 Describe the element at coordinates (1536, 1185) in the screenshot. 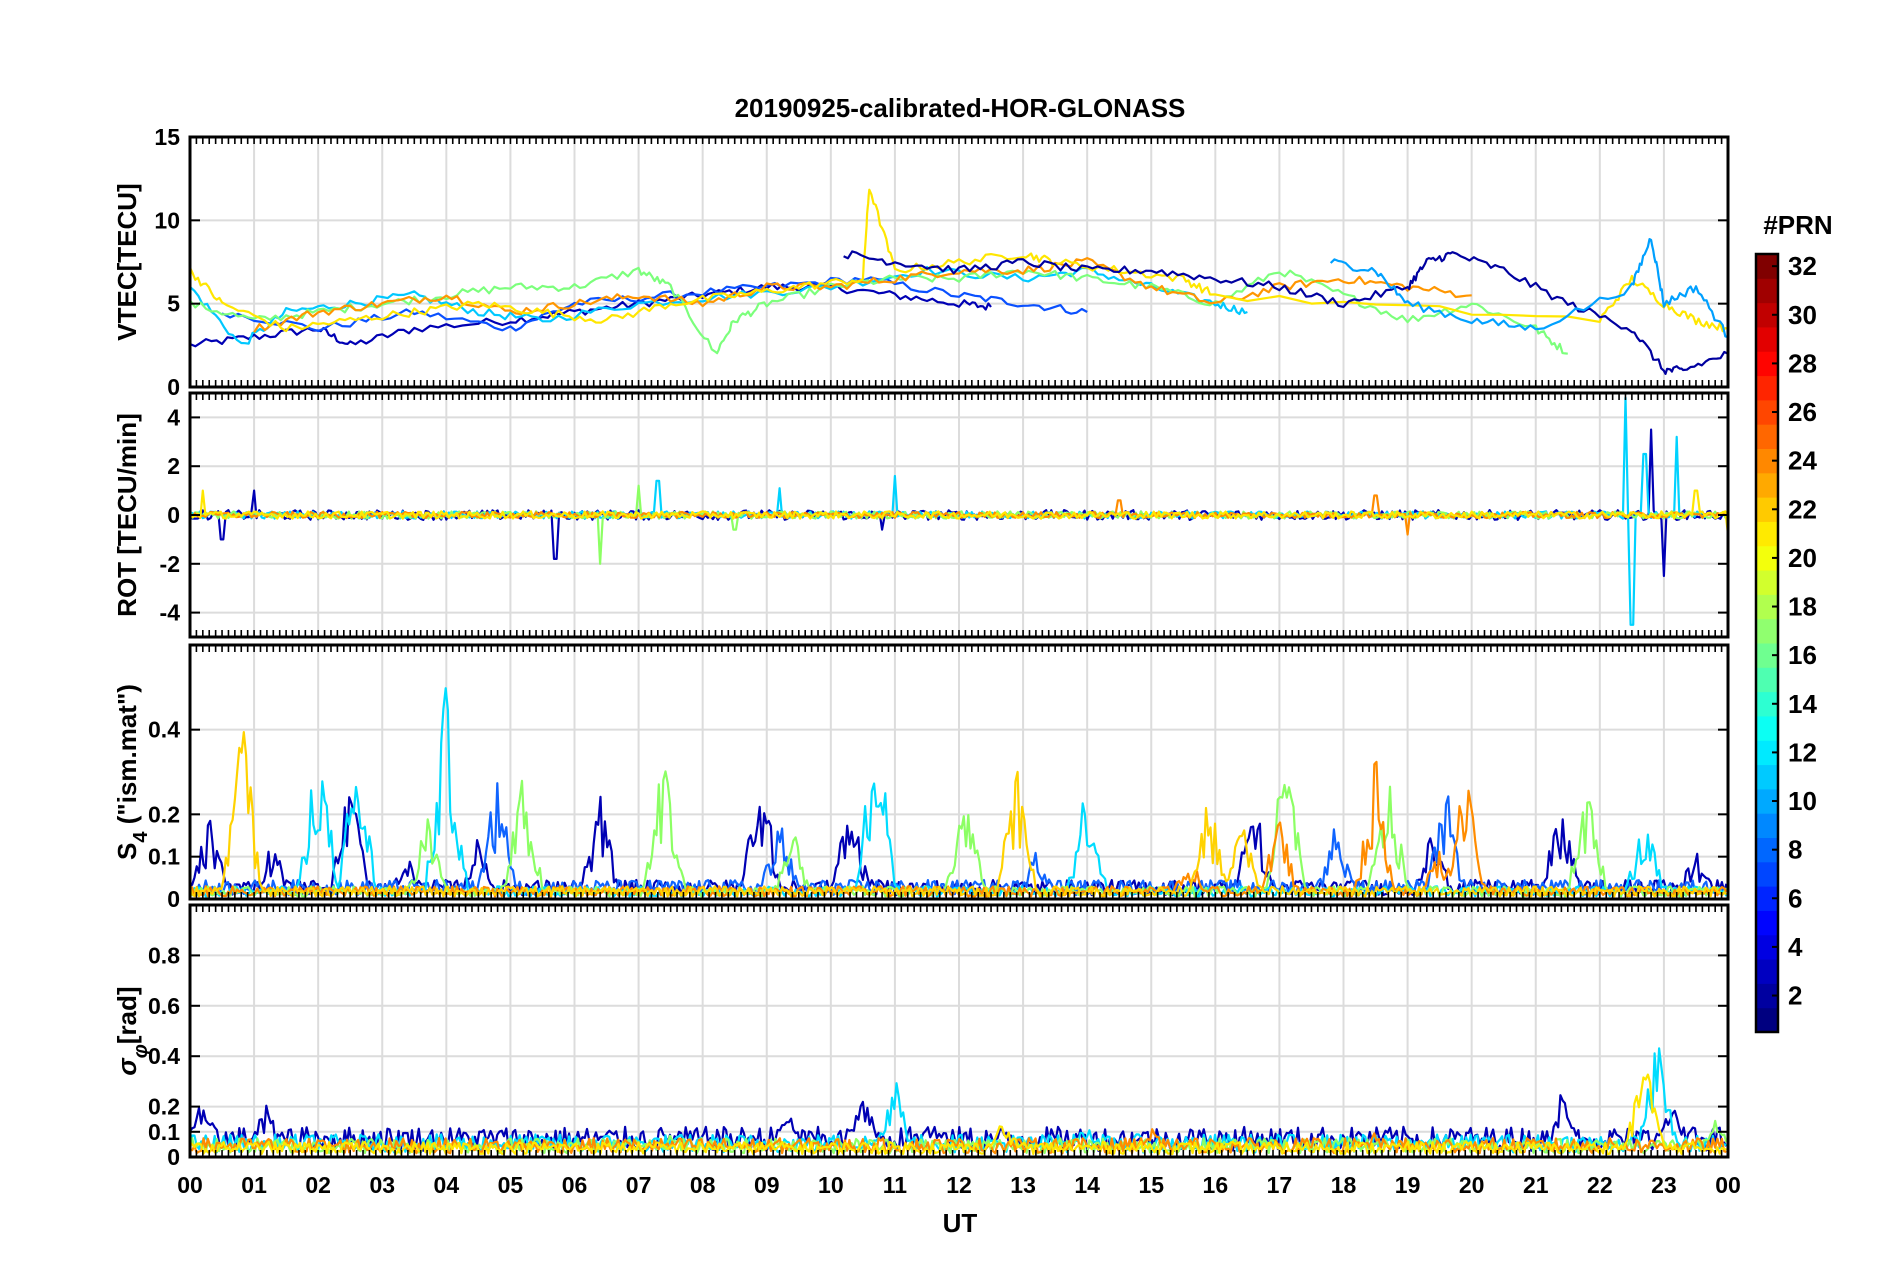

I see `x-tick-label: 21` at that location.